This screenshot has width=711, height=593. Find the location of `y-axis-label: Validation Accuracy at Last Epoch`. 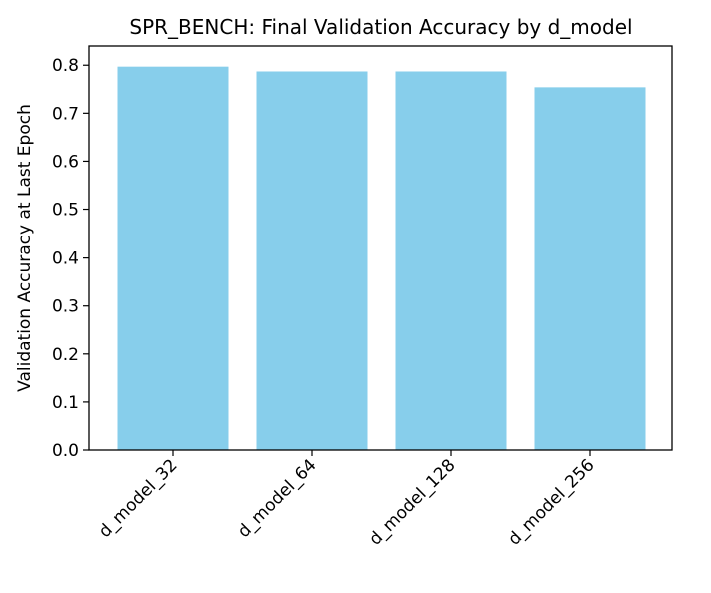

y-axis-label: Validation Accuracy at Last Epoch is located at coordinates (25, 248).